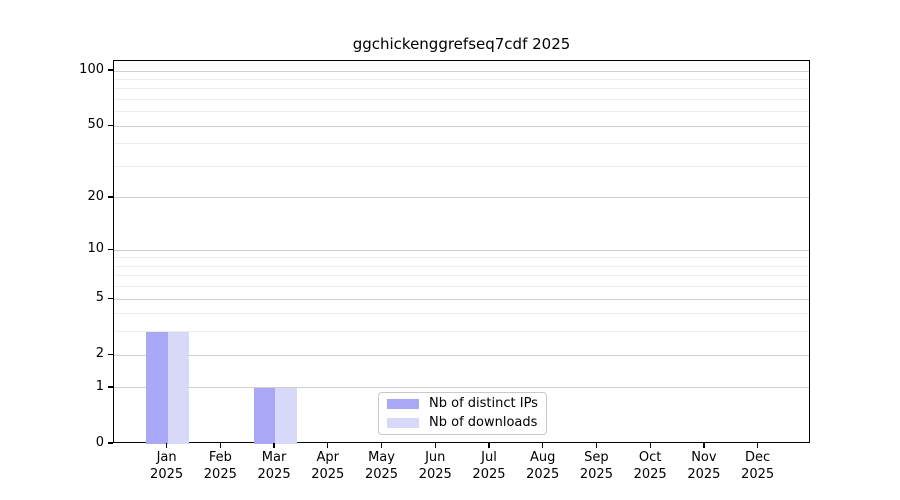  What do you see at coordinates (91, 69) in the screenshot?
I see `y-tick-label: 100` at bounding box center [91, 69].